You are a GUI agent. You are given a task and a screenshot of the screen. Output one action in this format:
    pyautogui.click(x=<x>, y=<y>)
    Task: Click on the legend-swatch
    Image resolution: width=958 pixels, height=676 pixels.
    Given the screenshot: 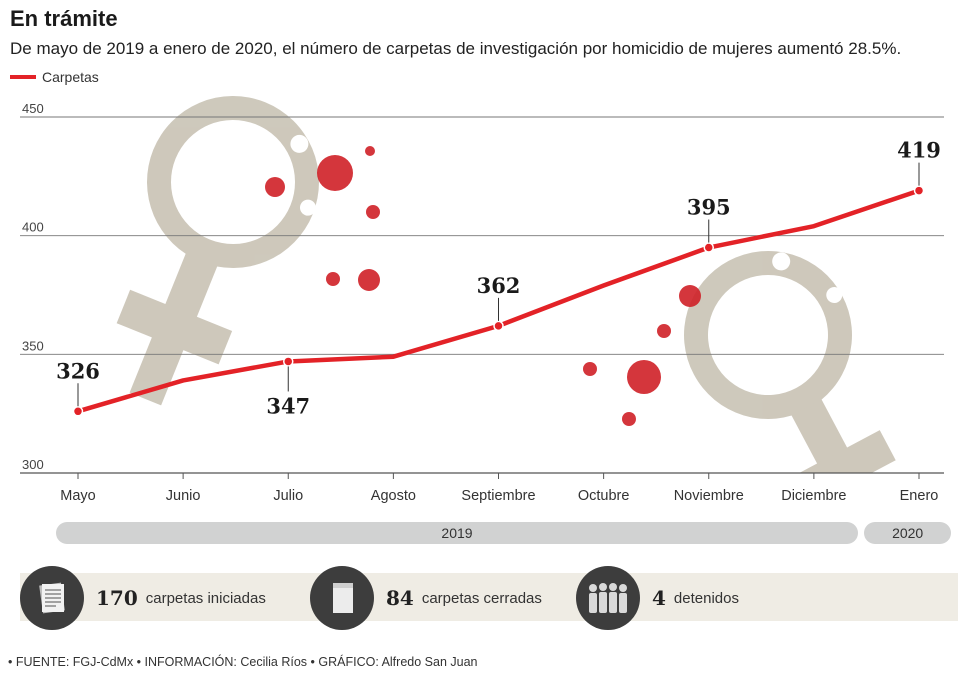 What is the action you would take?
    pyautogui.click(x=23, y=77)
    